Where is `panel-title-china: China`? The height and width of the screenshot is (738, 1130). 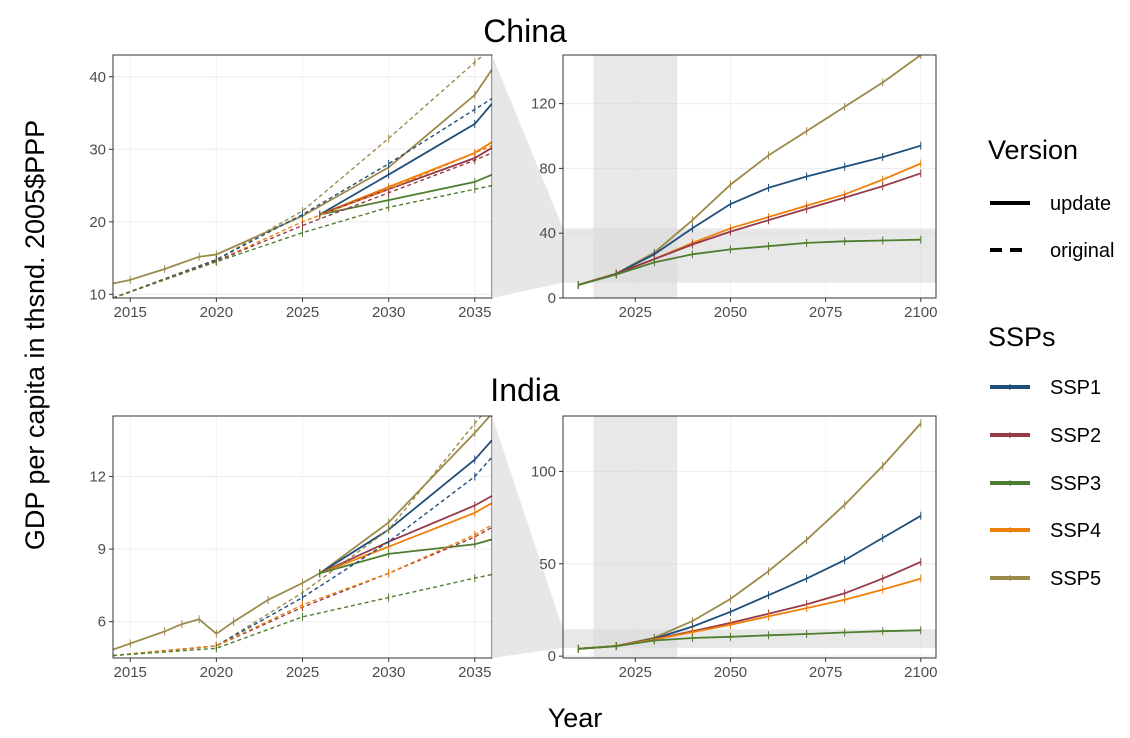
panel-title-china: China is located at coordinates (525, 31).